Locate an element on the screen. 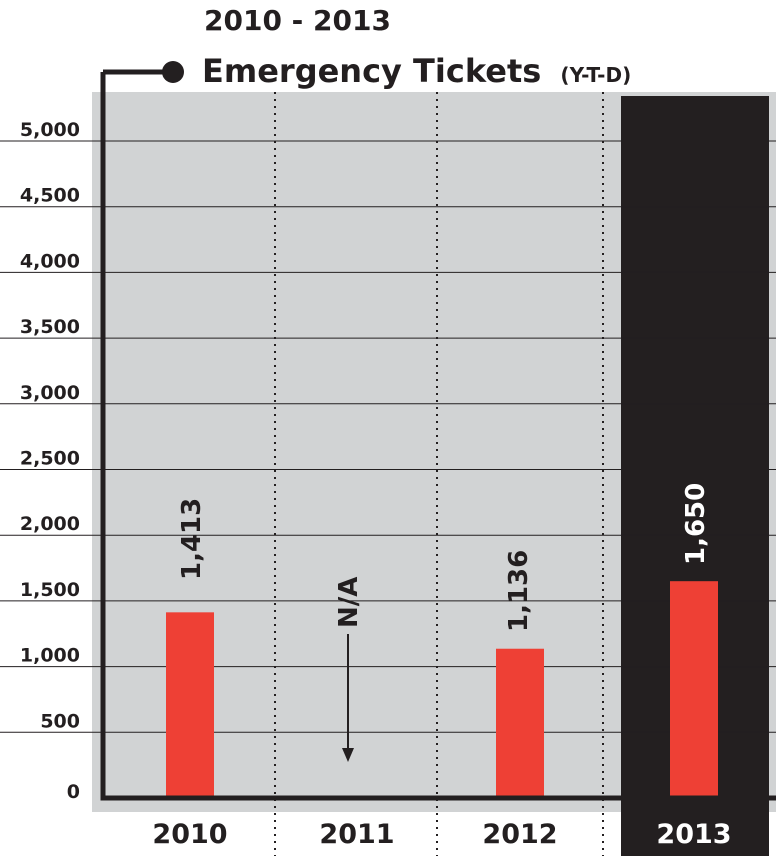 The height and width of the screenshot is (856, 776). value-label-2010: 1,413 is located at coordinates (192, 539).